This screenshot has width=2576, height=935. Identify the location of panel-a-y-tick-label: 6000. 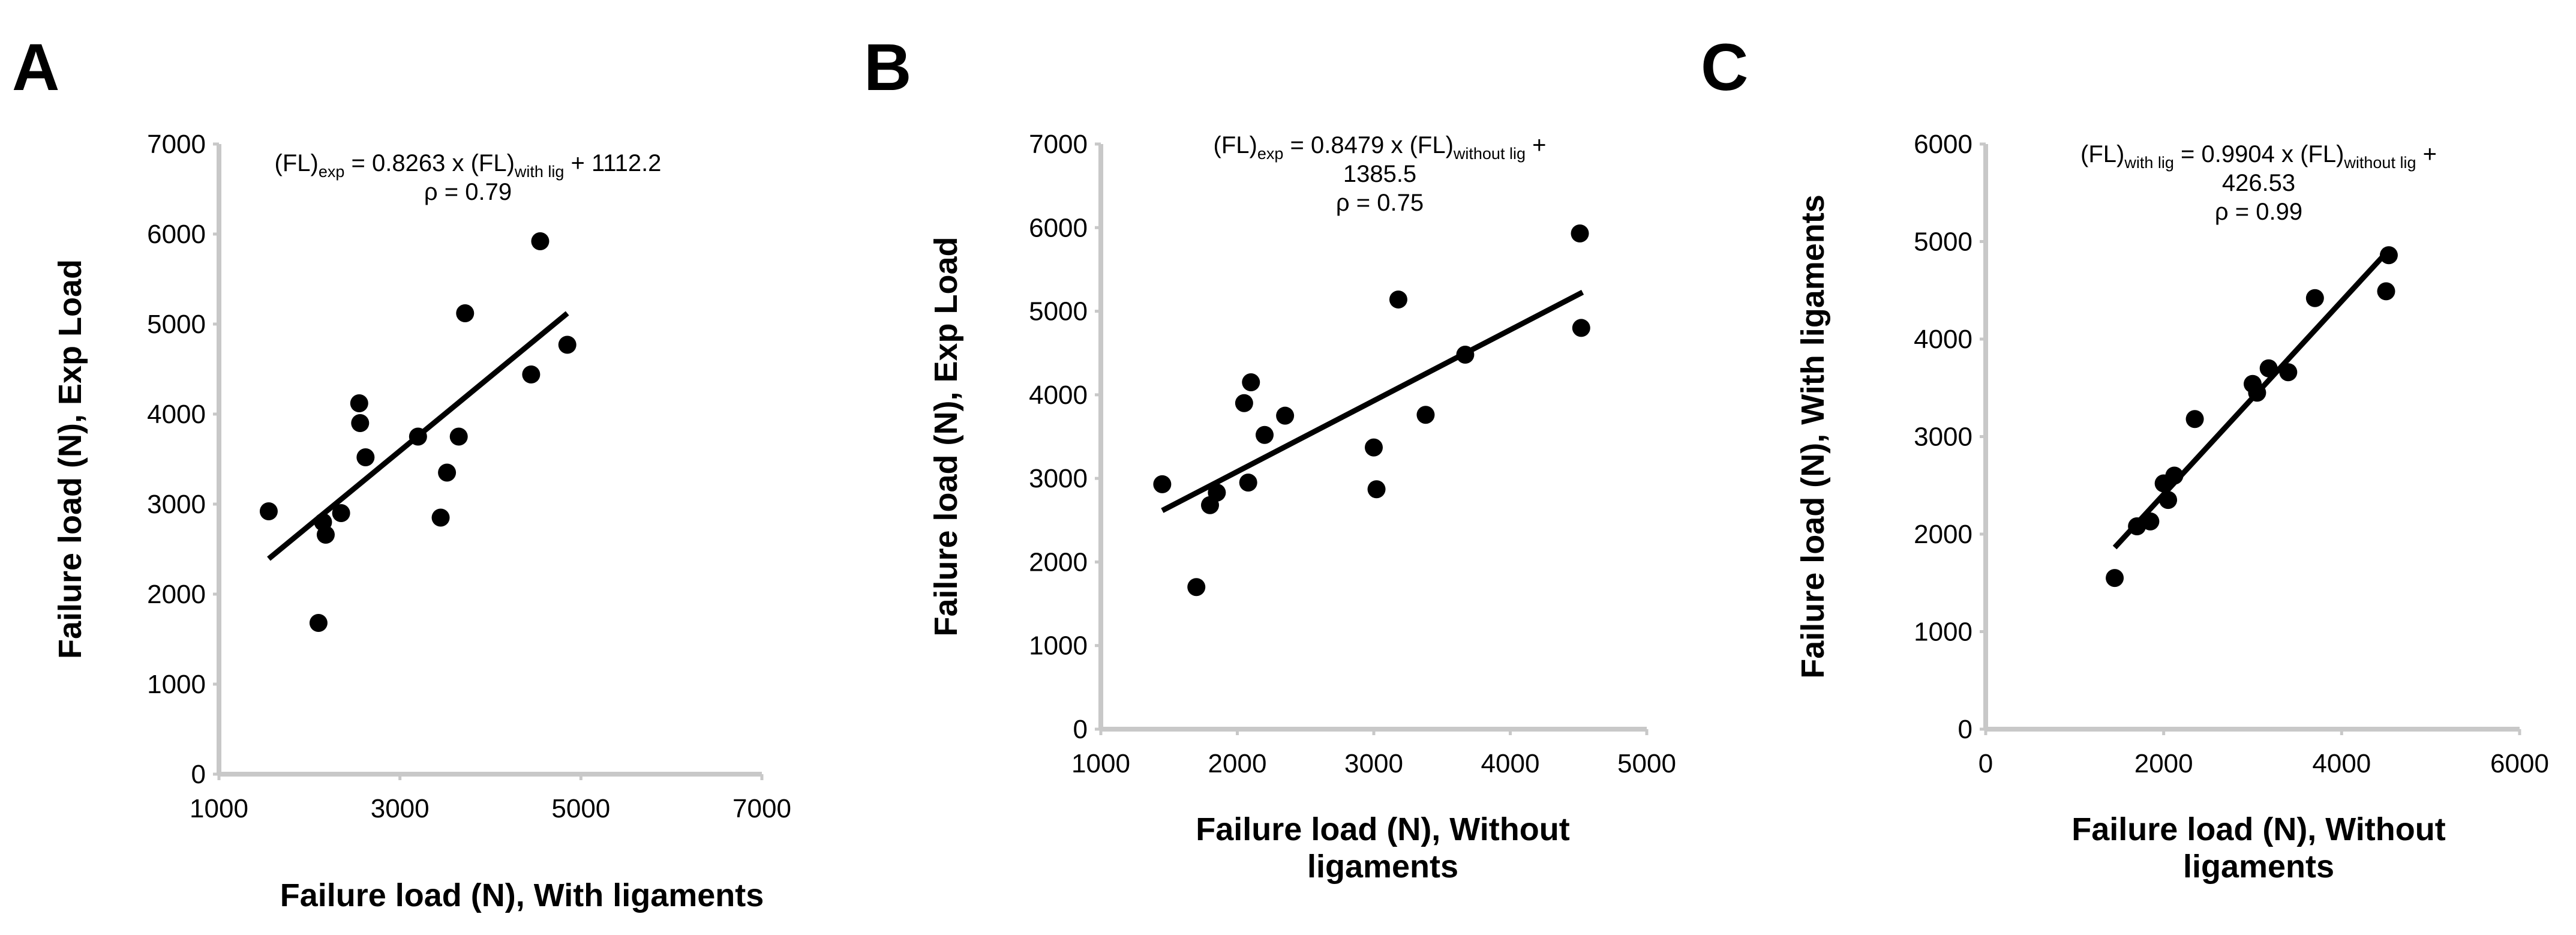
(177, 234).